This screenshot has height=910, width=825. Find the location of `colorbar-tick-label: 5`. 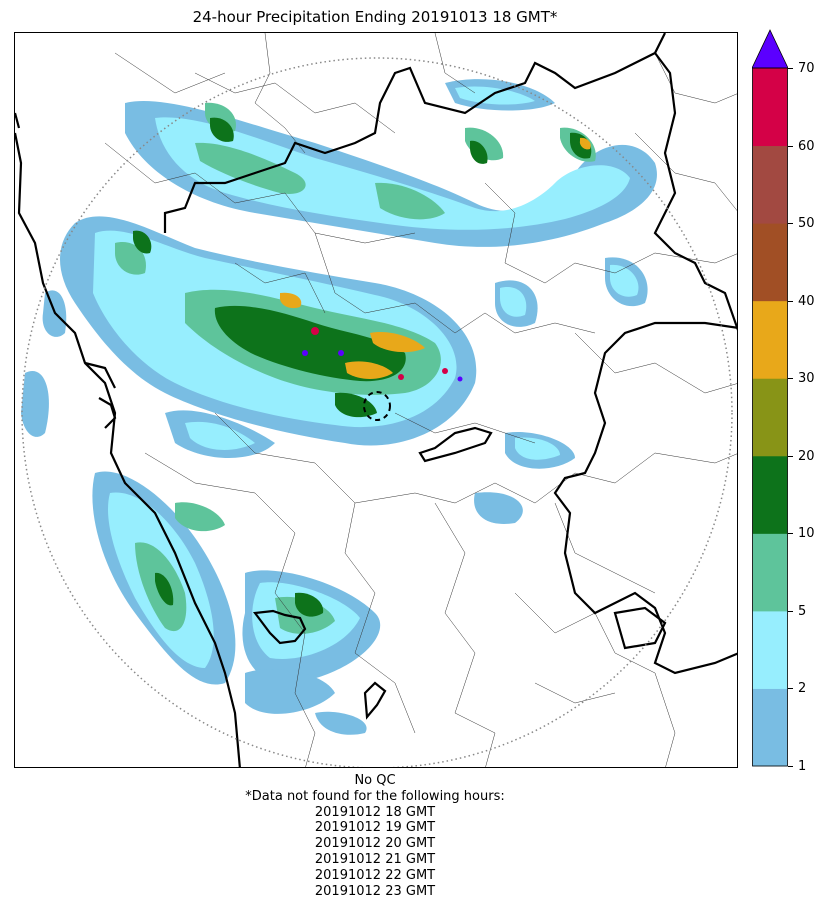

colorbar-tick-label: 5 is located at coordinates (802, 611).